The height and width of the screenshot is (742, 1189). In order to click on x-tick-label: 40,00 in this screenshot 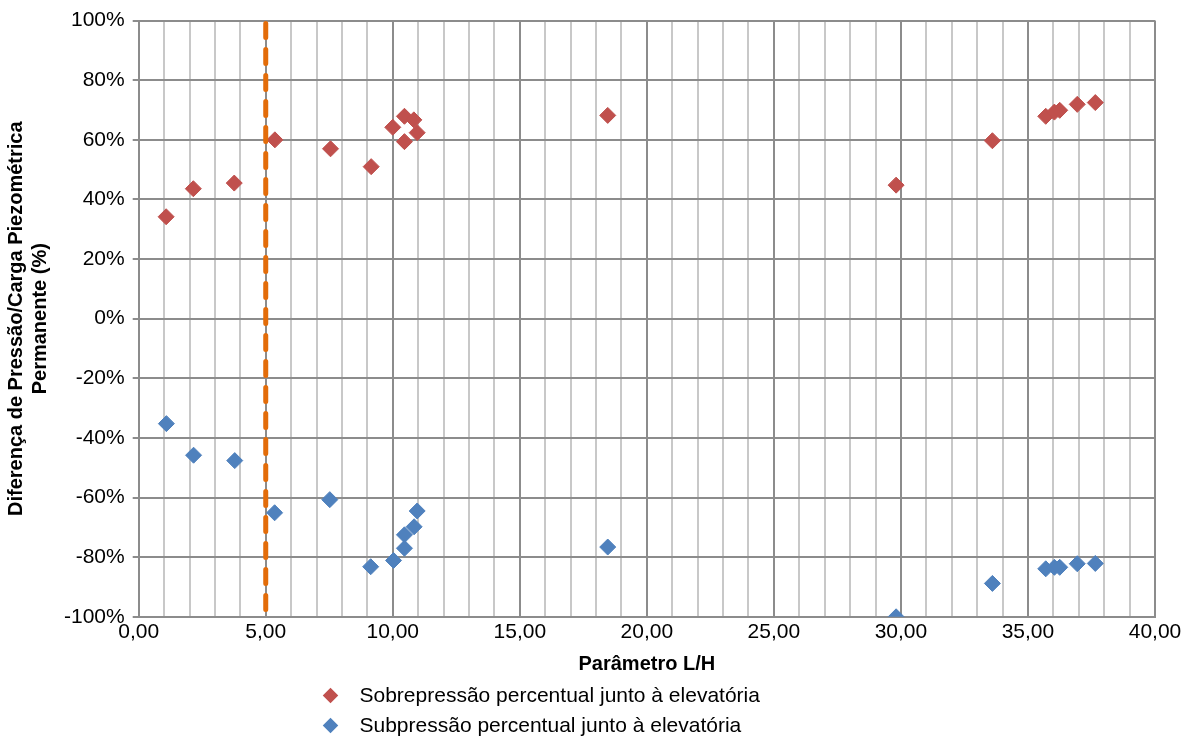, I will do `click(1155, 631)`.